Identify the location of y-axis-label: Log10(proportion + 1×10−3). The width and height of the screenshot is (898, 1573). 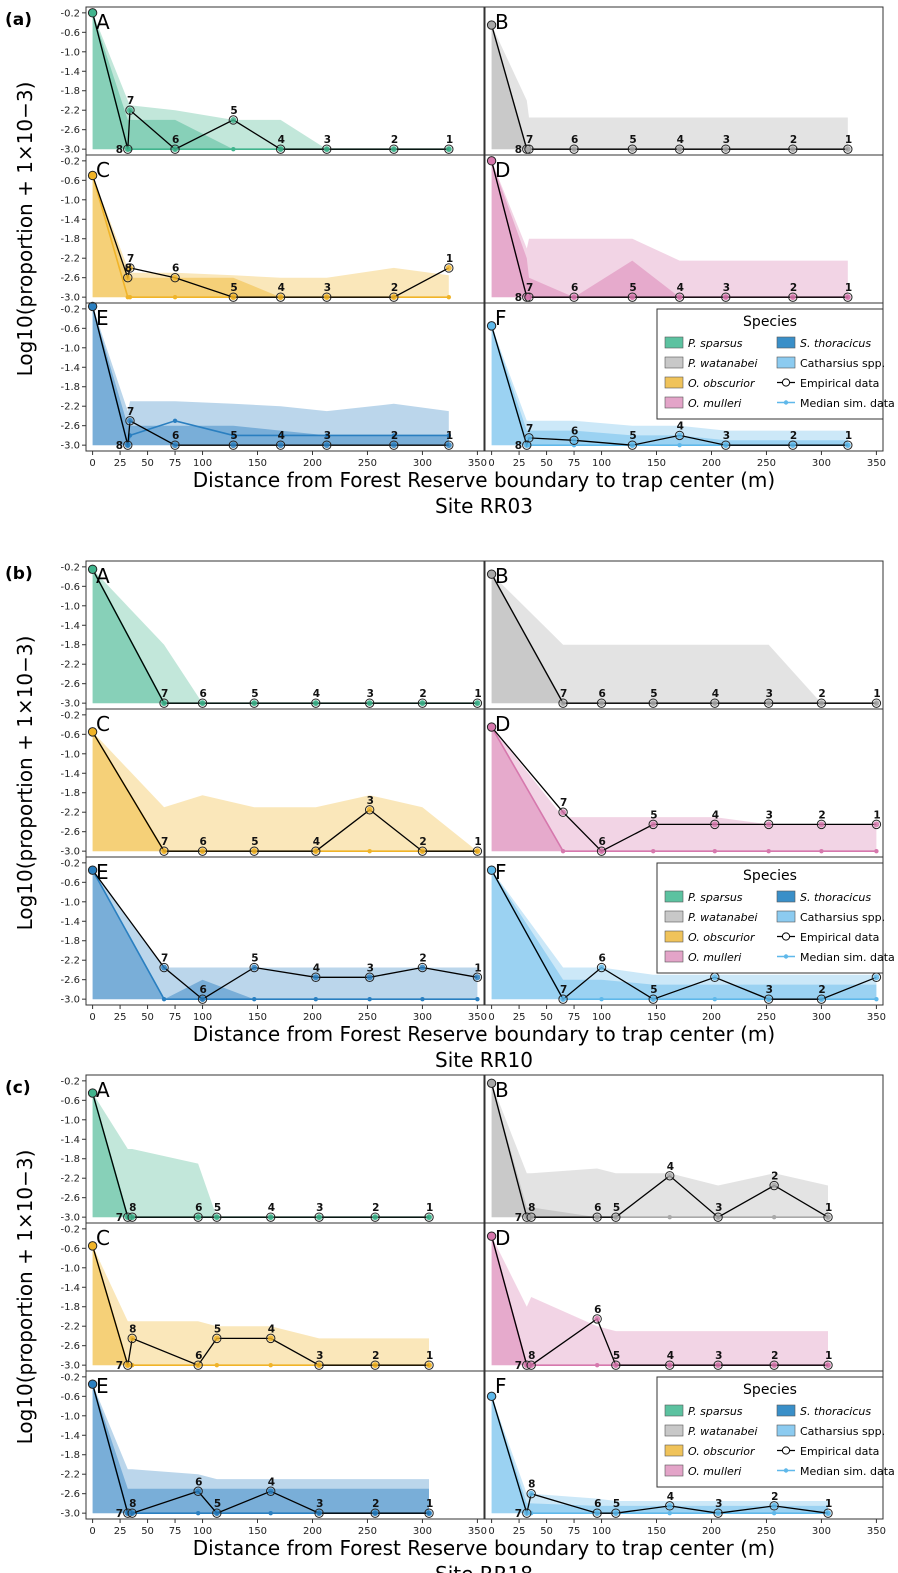
(25, 783).